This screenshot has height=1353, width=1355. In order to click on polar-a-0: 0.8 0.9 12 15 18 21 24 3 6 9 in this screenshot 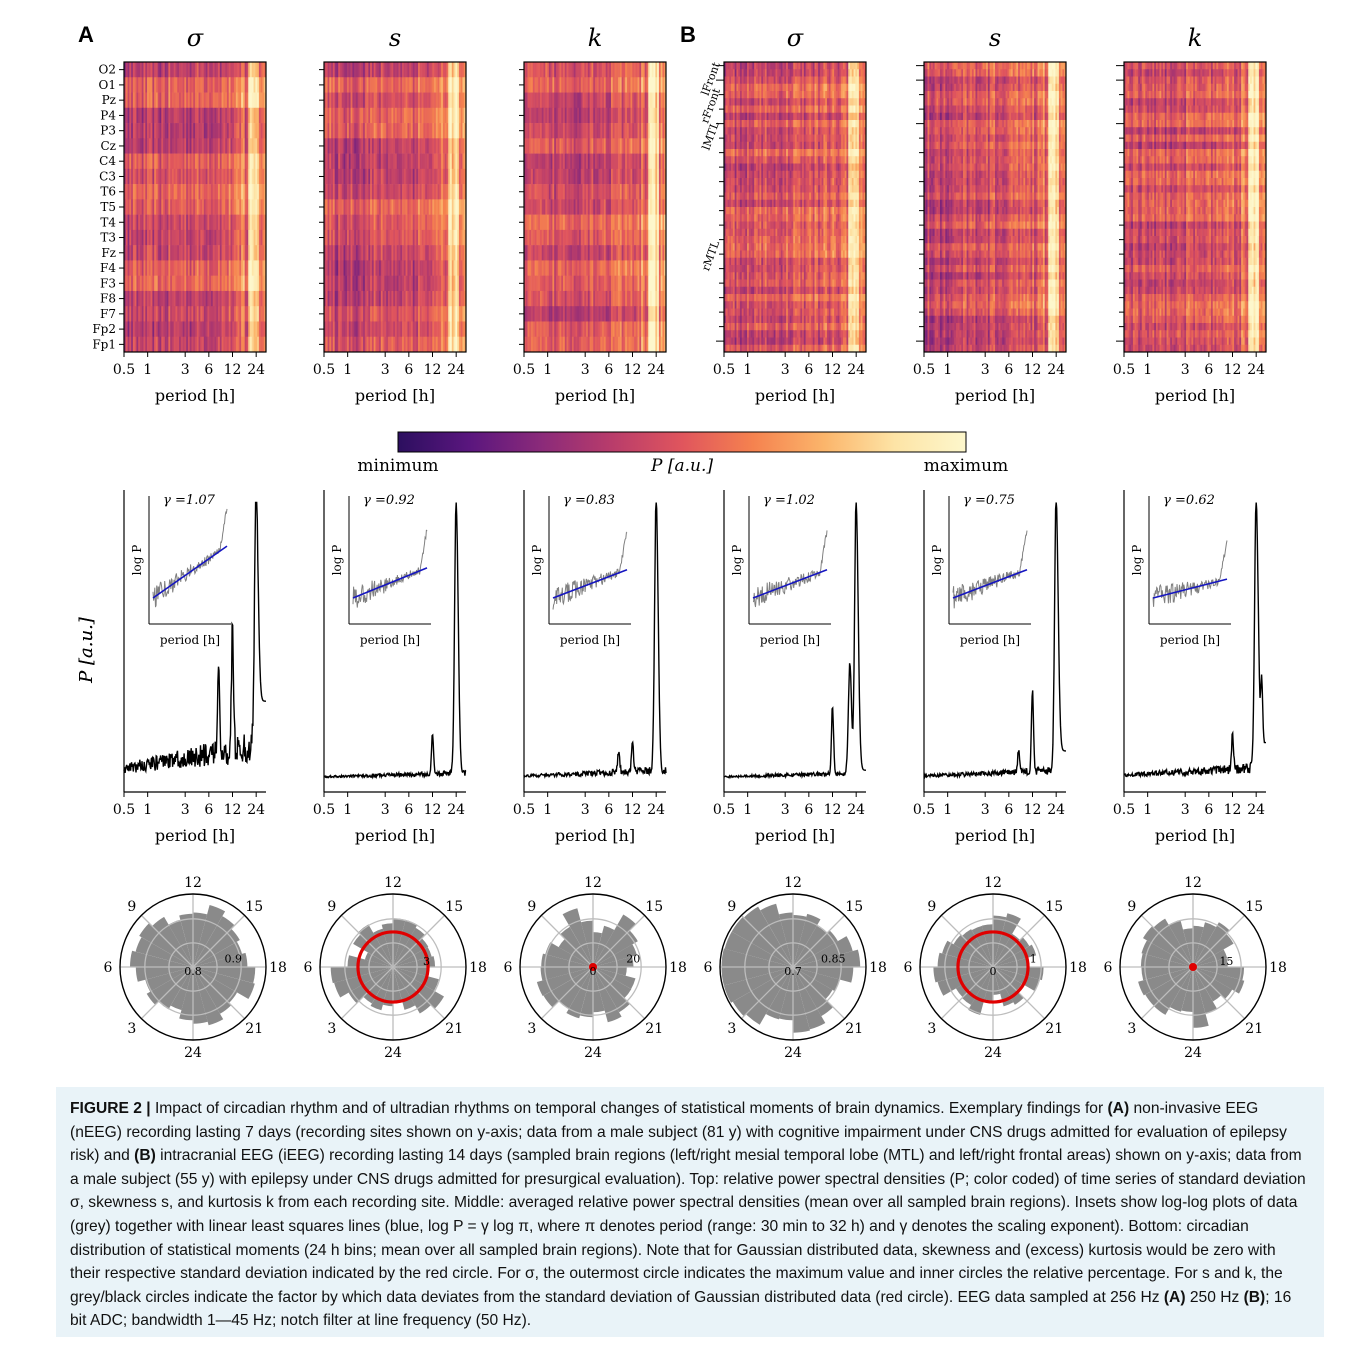, I will do `click(195, 968)`.